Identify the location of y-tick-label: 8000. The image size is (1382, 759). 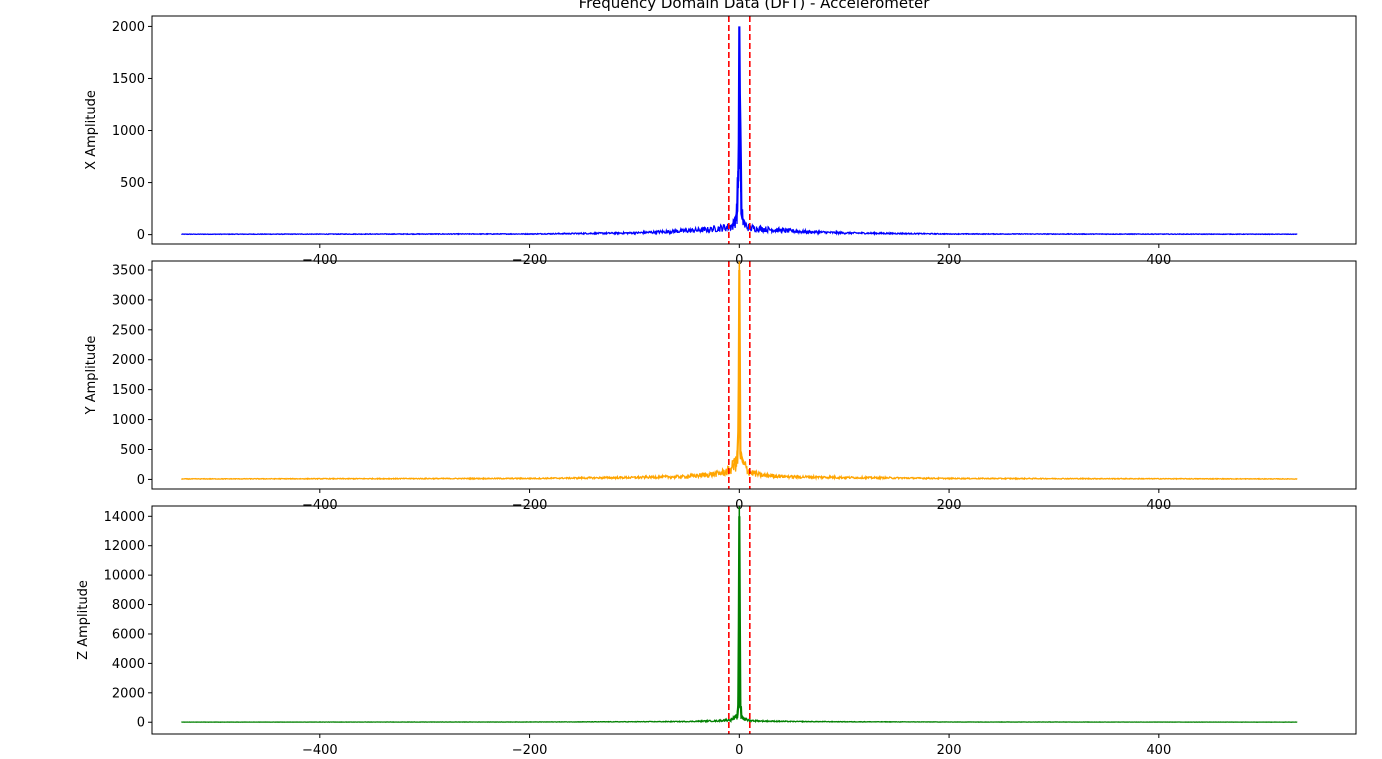
(128, 605).